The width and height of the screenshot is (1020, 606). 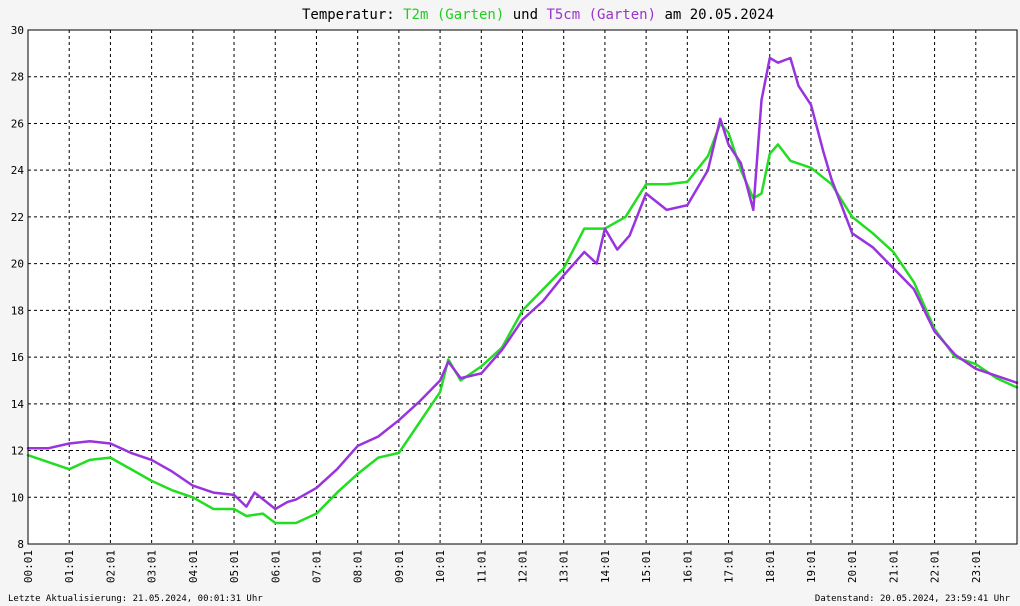 I want to click on y-tick-label: 18, so click(x=17, y=310).